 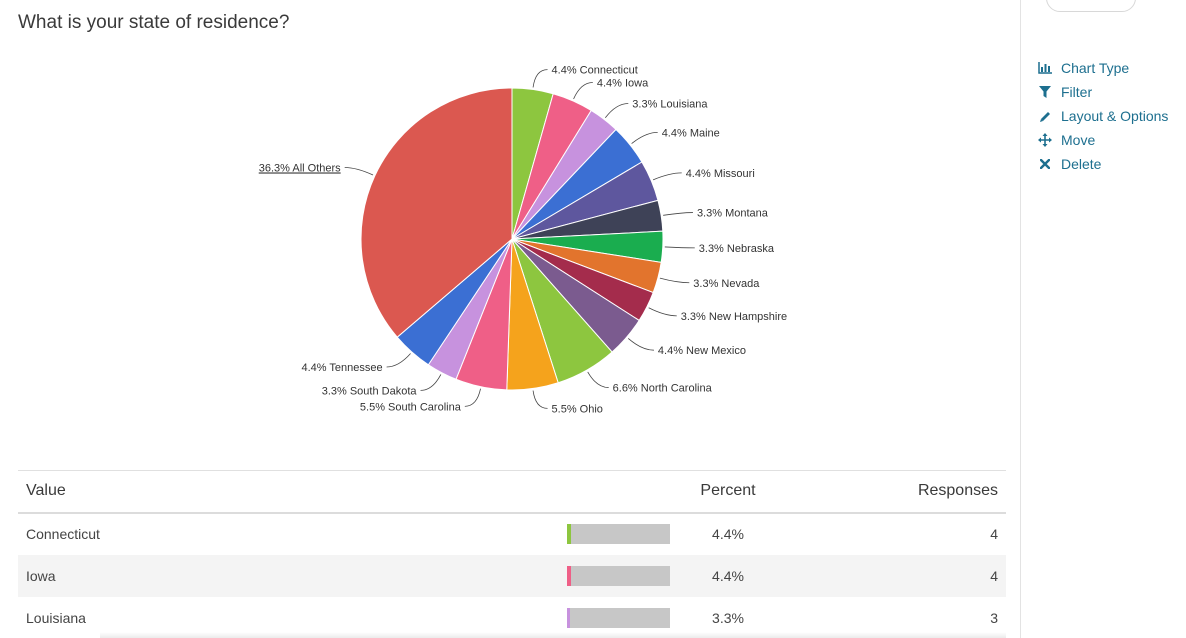 I want to click on pie-slice-label: 4.4% Missouri, so click(x=720, y=174).